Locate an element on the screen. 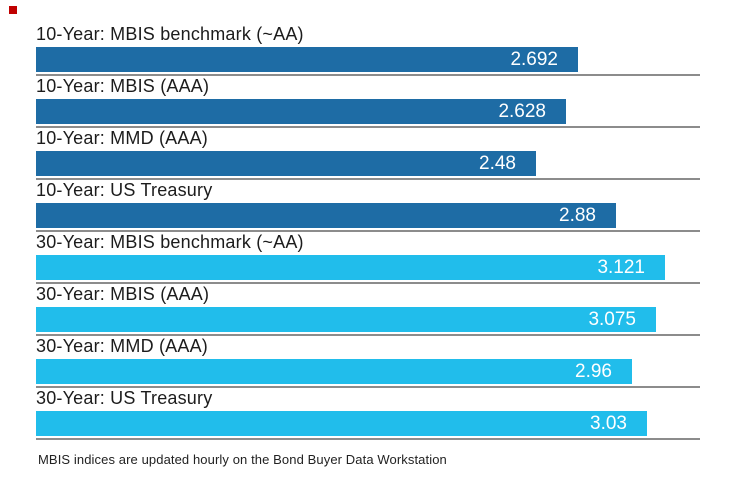 The width and height of the screenshot is (740, 490). bar-category-label: 30-Year: US Treasury is located at coordinates (124, 398).